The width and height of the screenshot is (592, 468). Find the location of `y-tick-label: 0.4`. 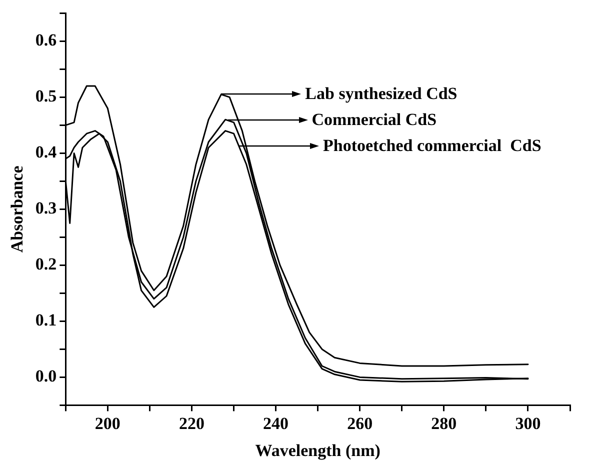

y-tick-label: 0.4 is located at coordinates (46, 152).